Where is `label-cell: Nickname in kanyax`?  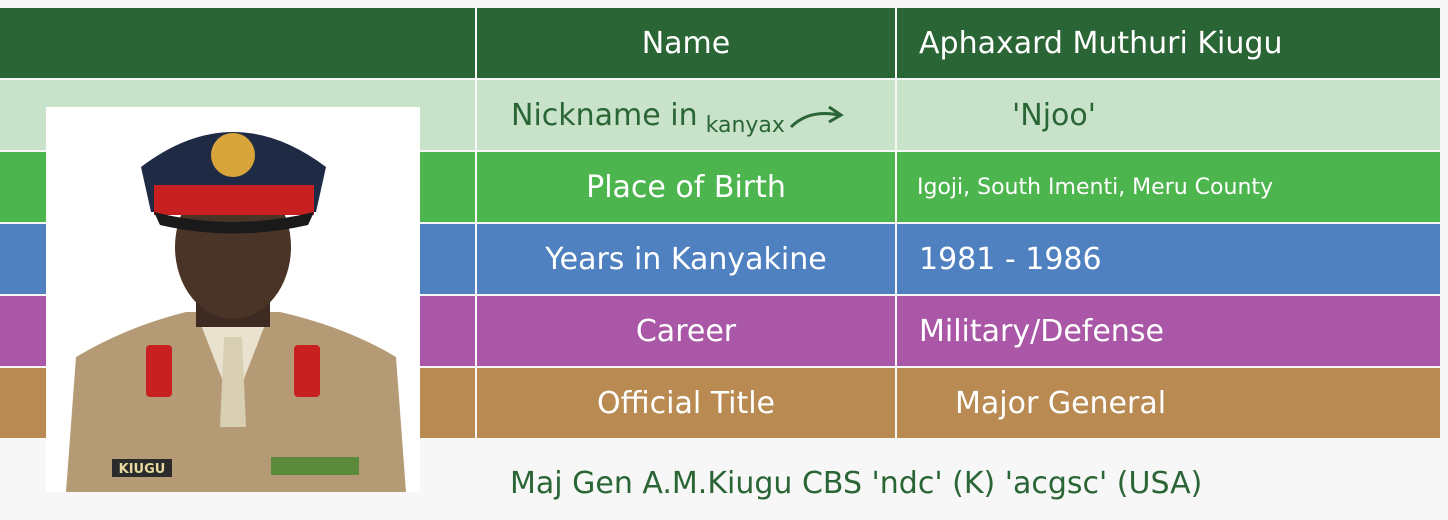
label-cell: Nickname in kanyax is located at coordinates (686, 115).